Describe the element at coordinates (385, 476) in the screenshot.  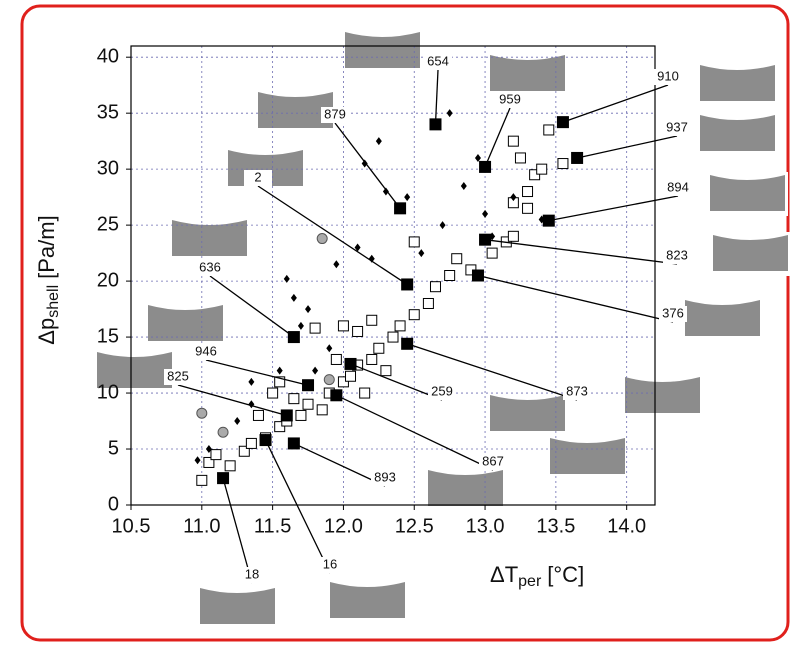
I see `point-label: 893` at that location.